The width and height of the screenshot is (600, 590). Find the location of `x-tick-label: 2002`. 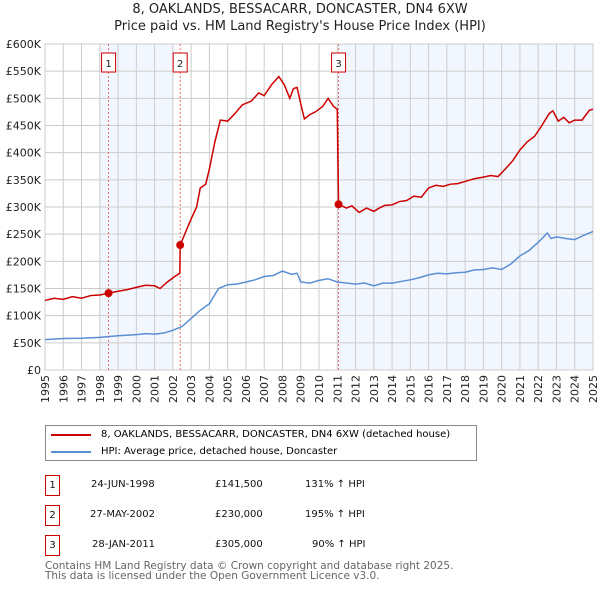

x-tick-label: 2002 is located at coordinates (173, 389).